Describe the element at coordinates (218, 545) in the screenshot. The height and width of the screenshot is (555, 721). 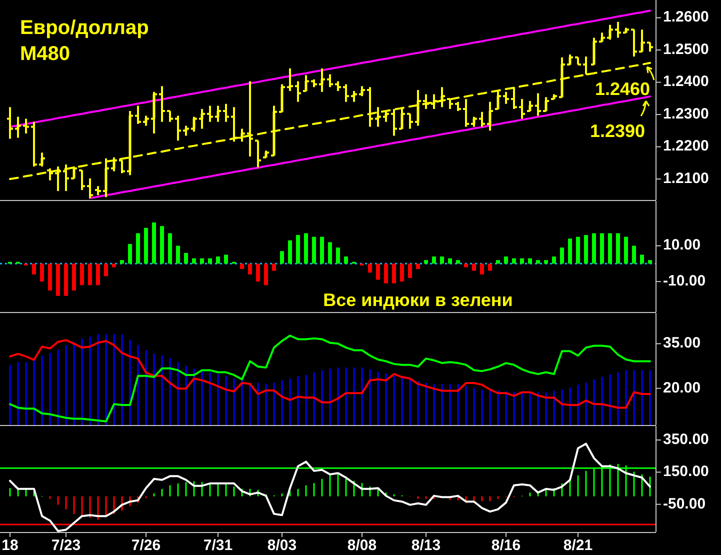
I see `x-tick-label: 7/31` at that location.